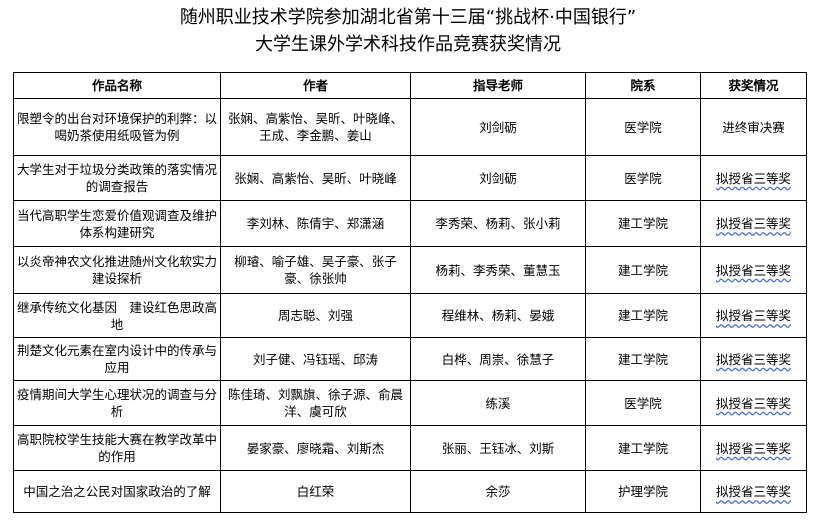 This screenshot has height=523, width=816. Describe the element at coordinates (117, 448) in the screenshot. I see `cell-work-name: 高职院校学生技能大赛在教学改革中的作用` at that location.